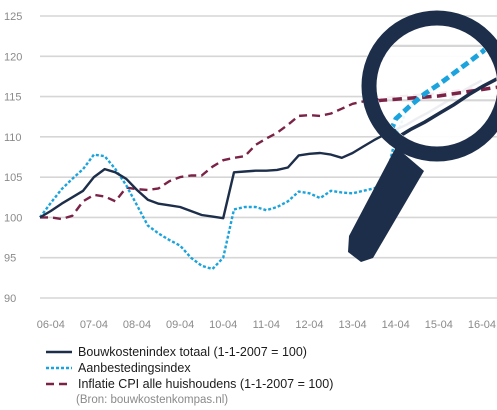  What do you see at coordinates (13, 218) in the screenshot?
I see `y-tick-label: 100` at bounding box center [13, 218].